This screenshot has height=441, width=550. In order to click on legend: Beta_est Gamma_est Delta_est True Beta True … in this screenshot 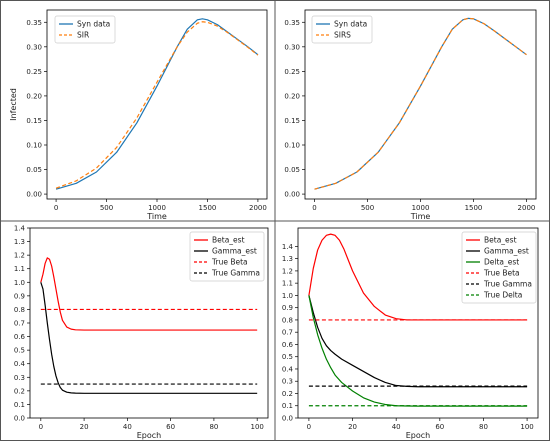, I will do `click(499, 267)`.